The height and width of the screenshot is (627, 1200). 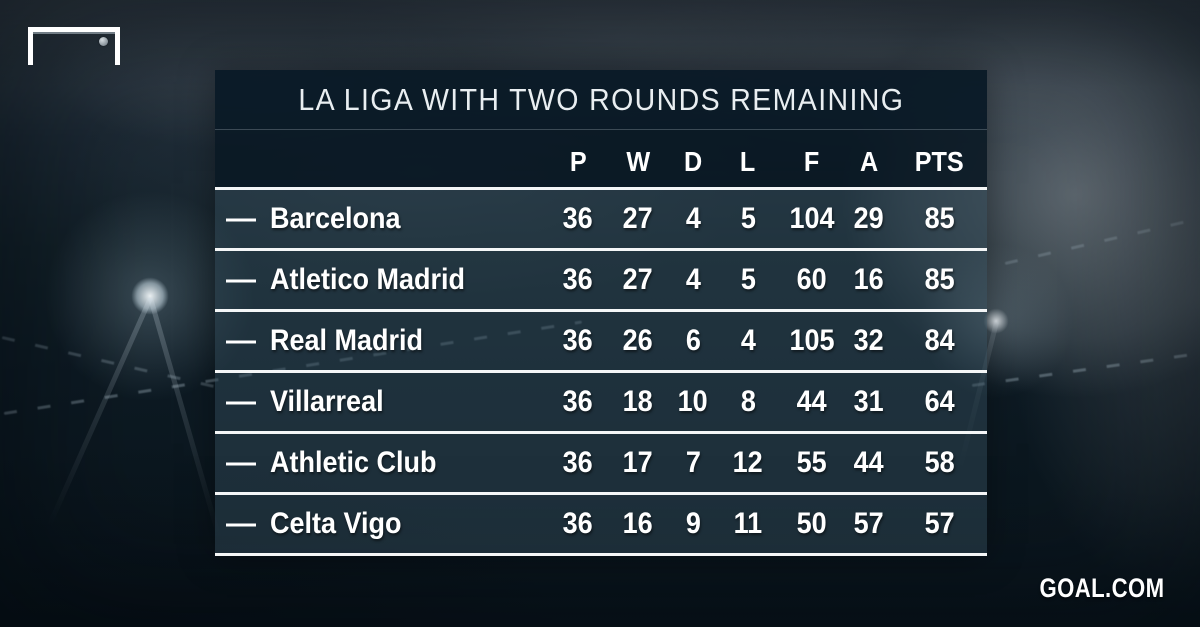 What do you see at coordinates (869, 463) in the screenshot?
I see `stat-cell-against: 44` at bounding box center [869, 463].